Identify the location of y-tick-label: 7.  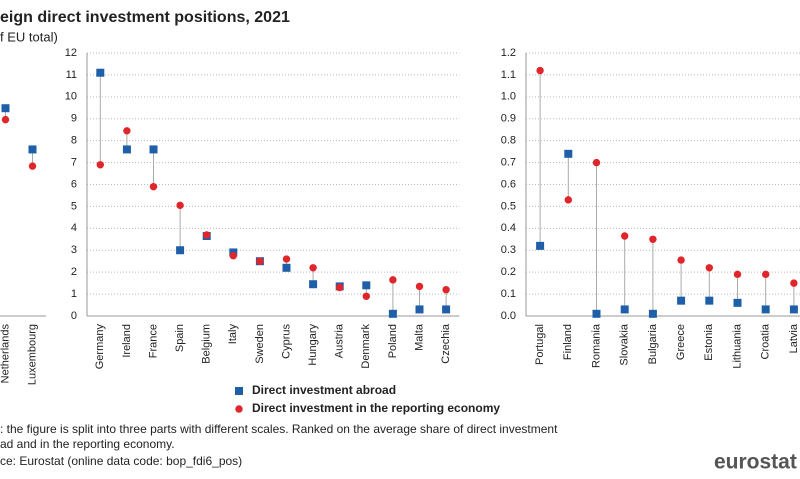
(74, 162).